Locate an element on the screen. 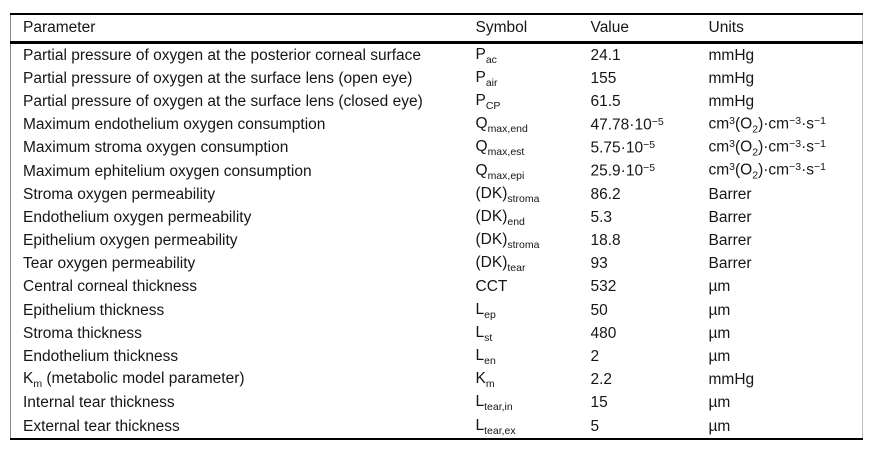 The height and width of the screenshot is (453, 872). value-cell: 480 is located at coordinates (603, 333).